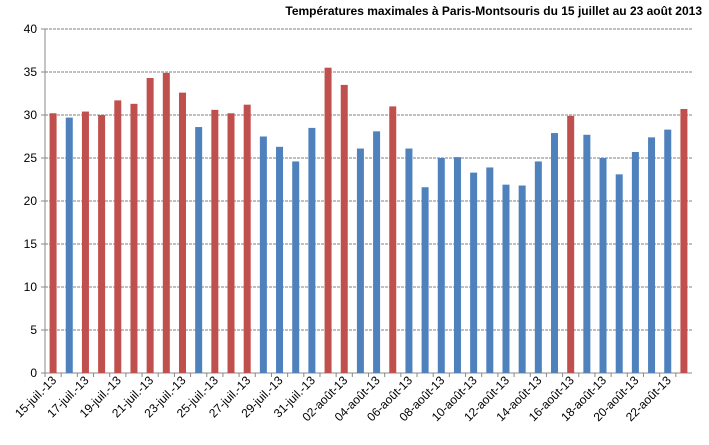  What do you see at coordinates (441, 265) in the screenshot?
I see `bar-08-août-13` at bounding box center [441, 265].